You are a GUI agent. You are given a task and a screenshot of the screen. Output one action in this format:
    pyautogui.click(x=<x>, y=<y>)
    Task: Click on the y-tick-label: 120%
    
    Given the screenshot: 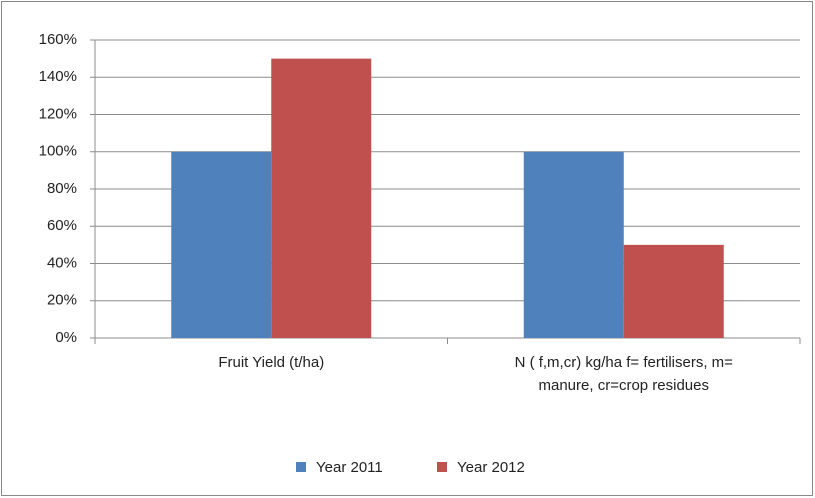 What is the action you would take?
    pyautogui.click(x=58, y=113)
    